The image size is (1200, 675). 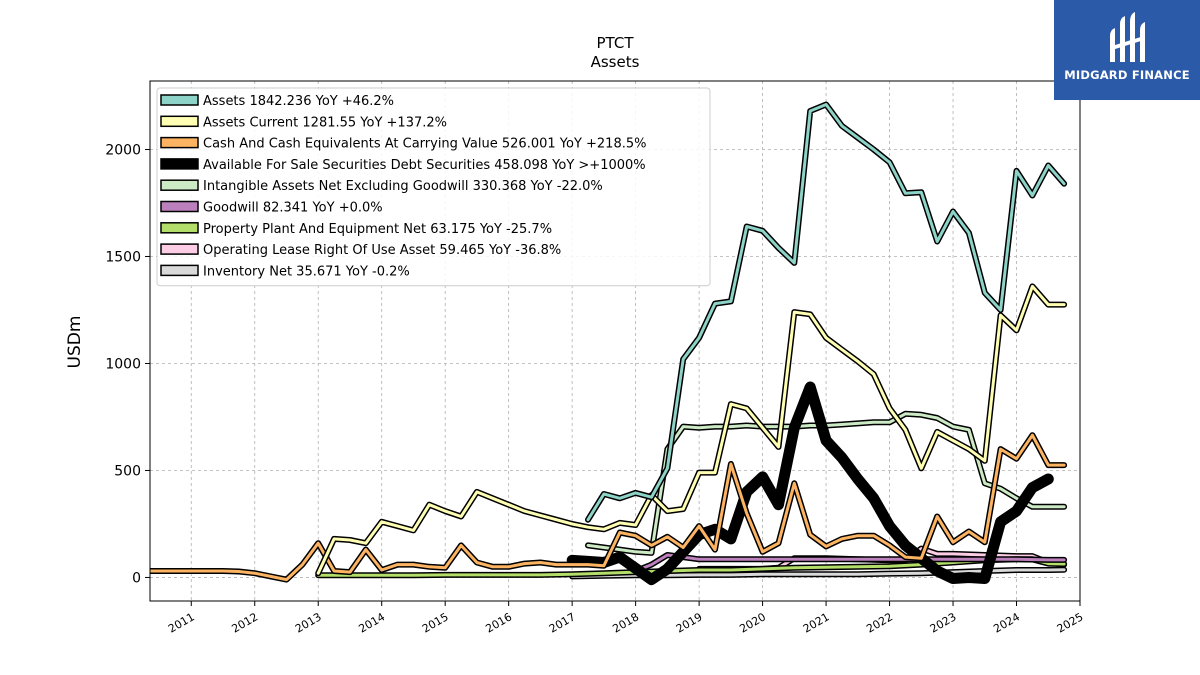 What do you see at coordinates (244, 622) in the screenshot?
I see `x-tick-label: 2012` at bounding box center [244, 622].